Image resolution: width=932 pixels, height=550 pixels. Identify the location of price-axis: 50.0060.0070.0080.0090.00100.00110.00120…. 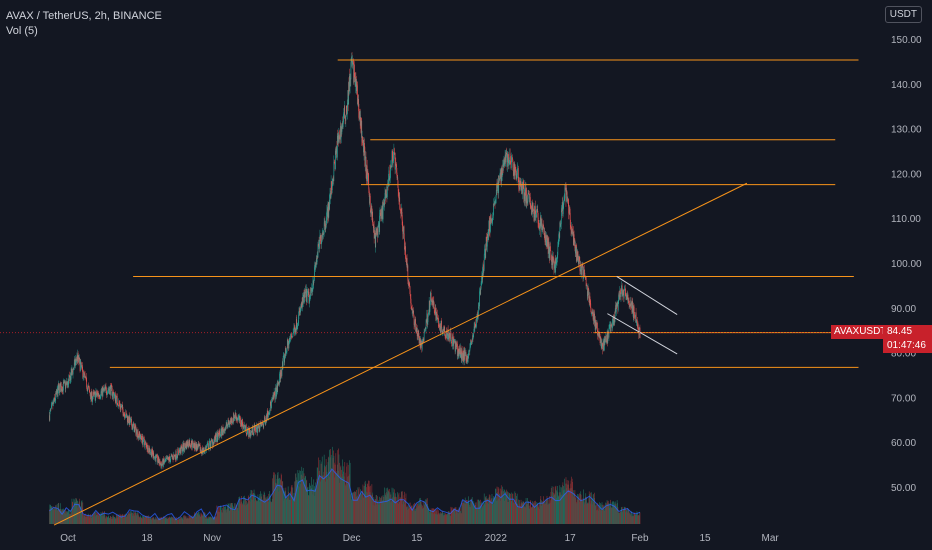
(906, 264).